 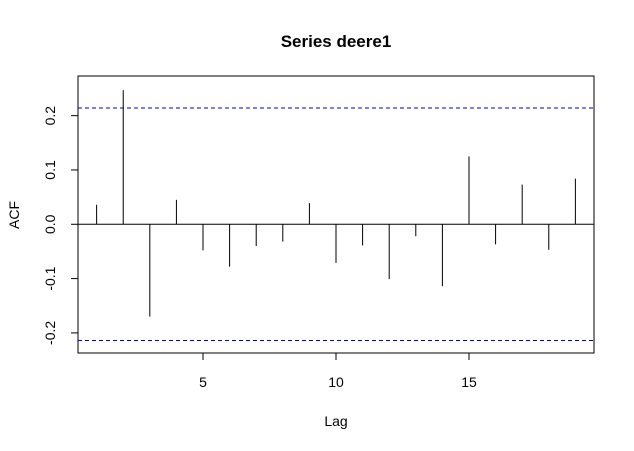 What do you see at coordinates (336, 41) in the screenshot?
I see `chart-title: Series deere1` at bounding box center [336, 41].